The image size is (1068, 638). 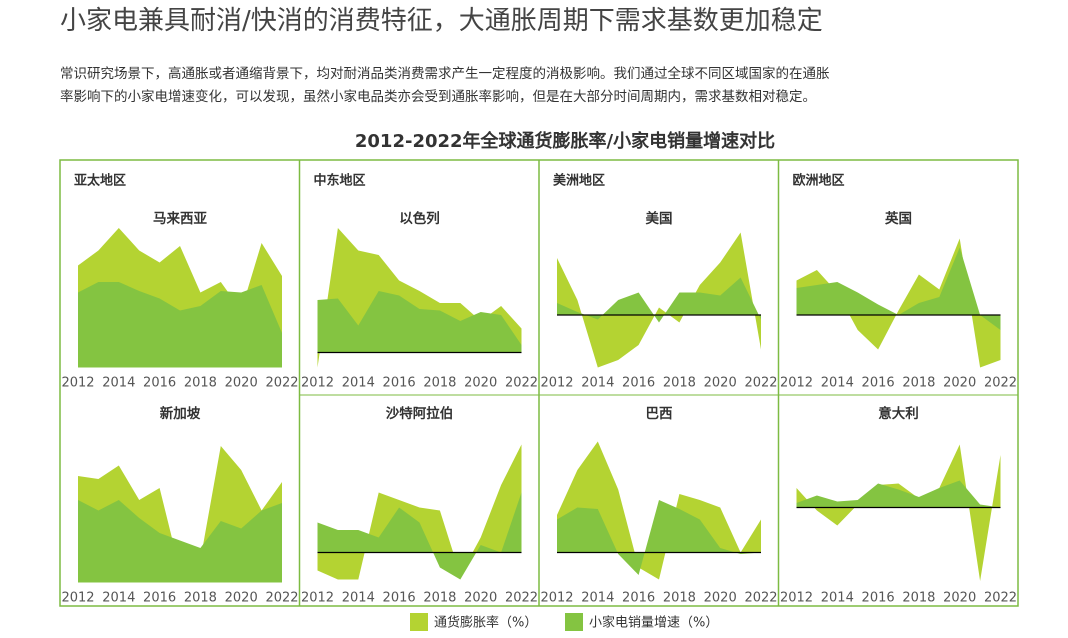 What do you see at coordinates (485, 623) in the screenshot?
I see `legend-label: 通货膨胀率（%）` at bounding box center [485, 623].